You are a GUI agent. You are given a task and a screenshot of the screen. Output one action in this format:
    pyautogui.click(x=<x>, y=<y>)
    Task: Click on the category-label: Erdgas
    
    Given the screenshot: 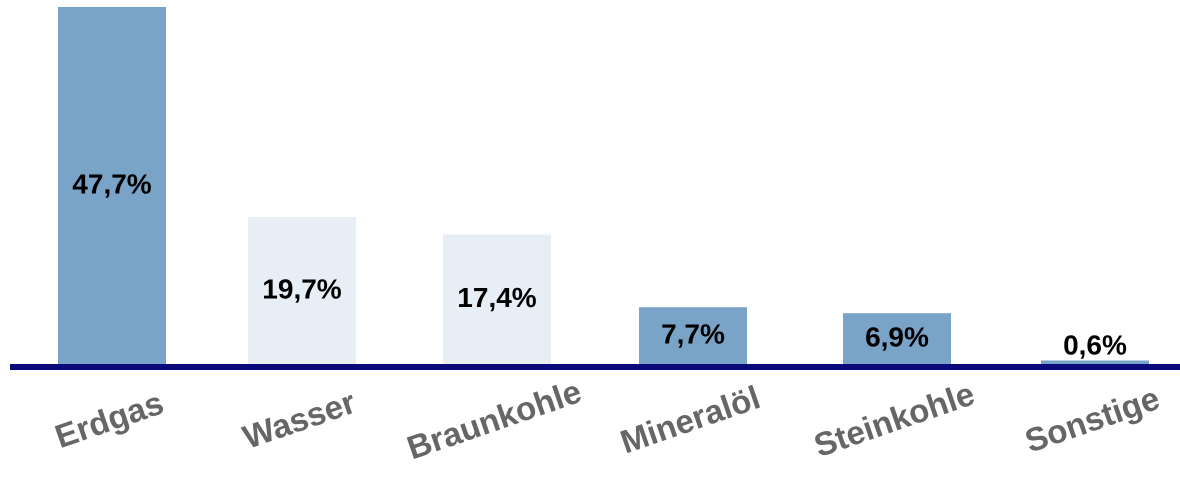 What is the action you would take?
    pyautogui.click(x=109, y=419)
    